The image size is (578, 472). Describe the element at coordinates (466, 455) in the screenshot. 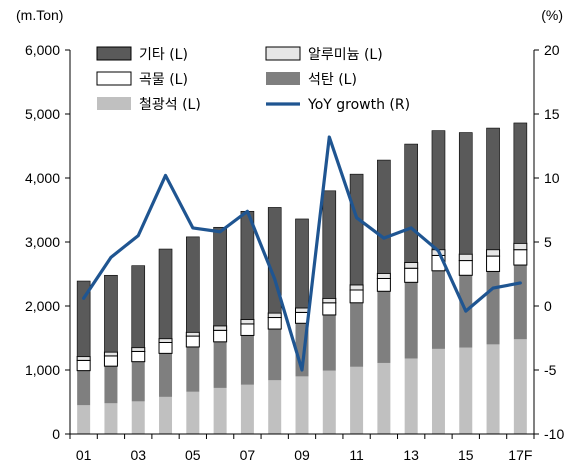

I see `x-tick-label: 15` at that location.